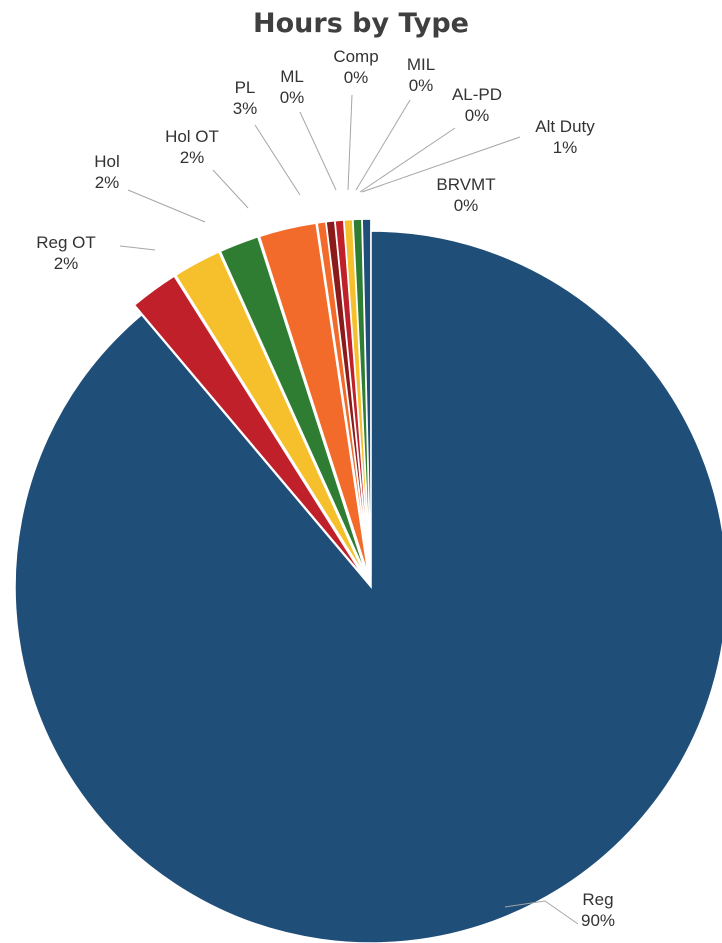 This screenshot has width=722, height=943. What do you see at coordinates (383, 145) in the screenshot?
I see `leader-line-mil` at bounding box center [383, 145].